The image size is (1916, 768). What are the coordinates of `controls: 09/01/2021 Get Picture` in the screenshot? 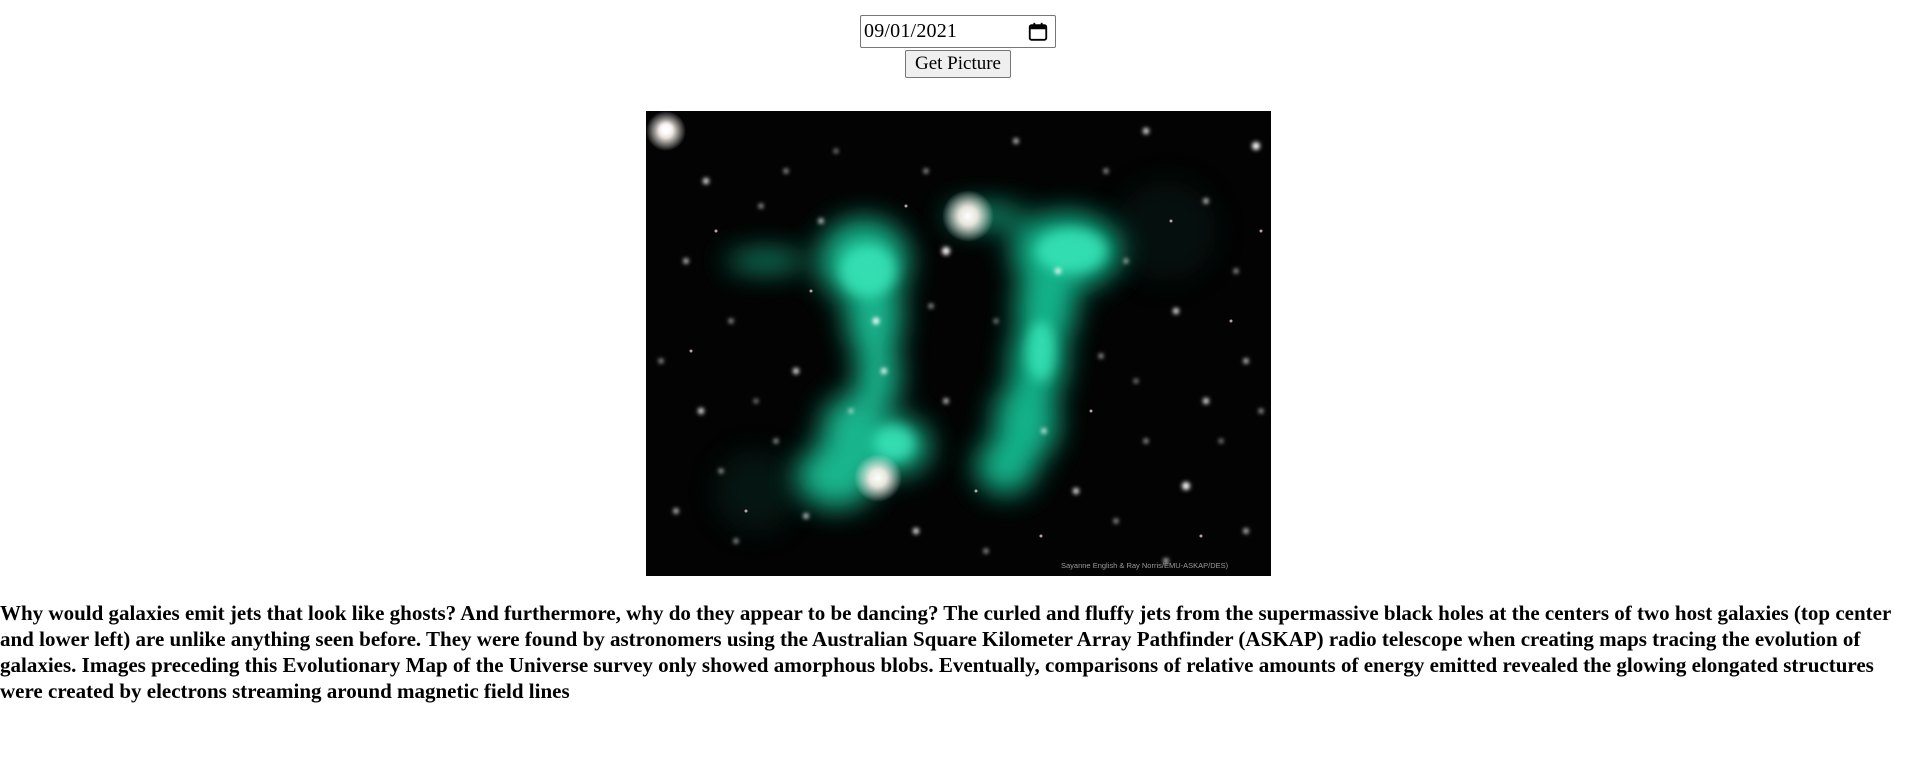 It's located at (958, 39).